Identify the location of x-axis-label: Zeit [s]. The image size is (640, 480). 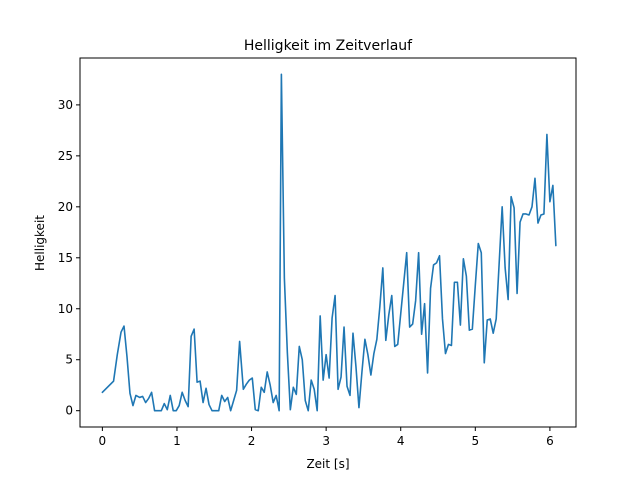
(327, 464).